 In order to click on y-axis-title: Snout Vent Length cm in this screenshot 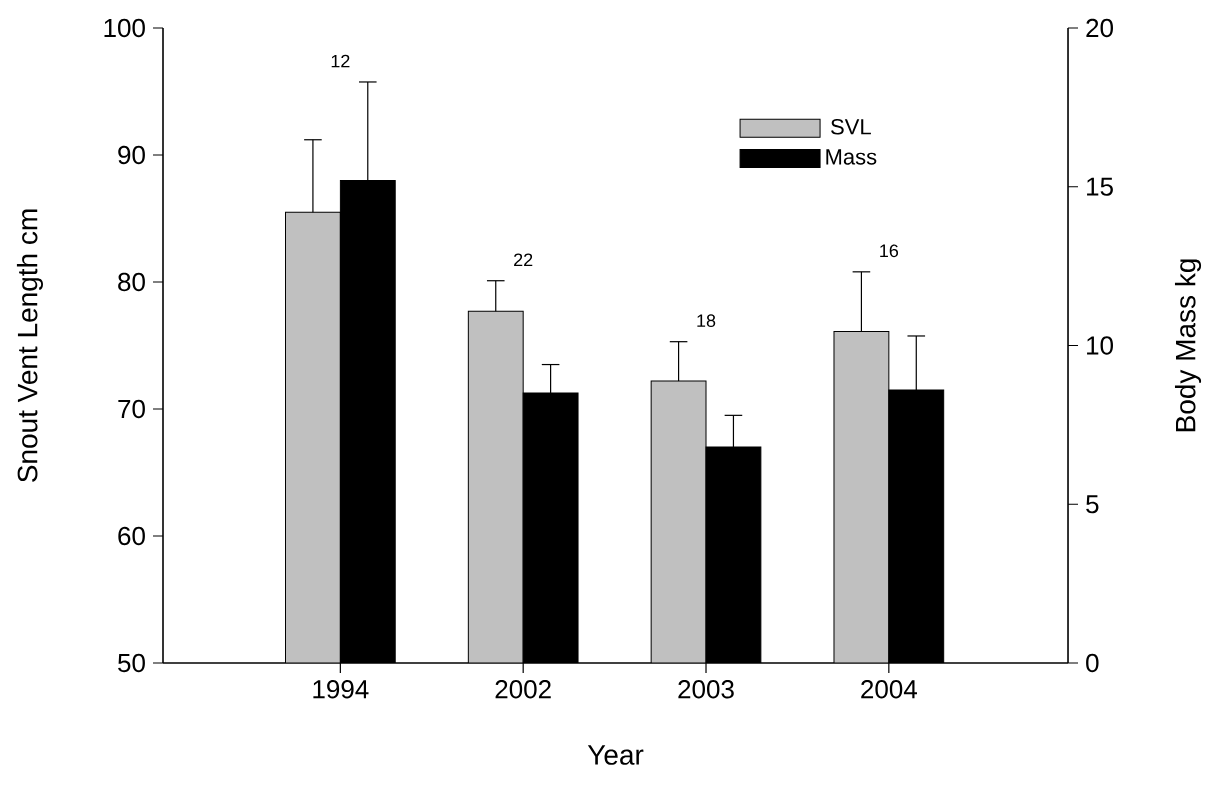, I will do `click(30, 345)`.